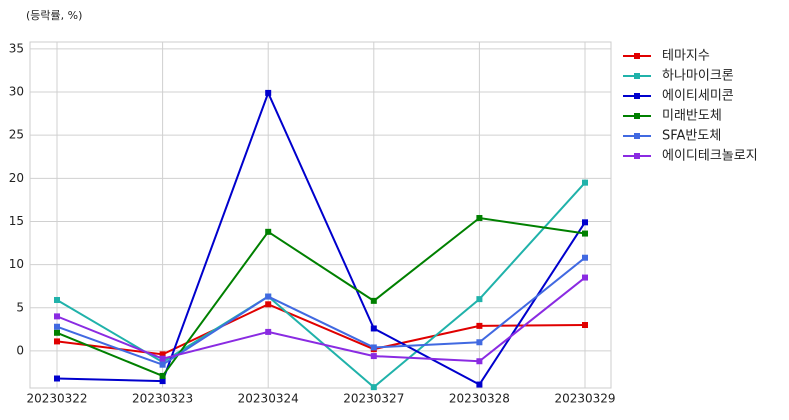  Describe the element at coordinates (16, 135) in the screenshot. I see `y-tick-label: 25` at that location.